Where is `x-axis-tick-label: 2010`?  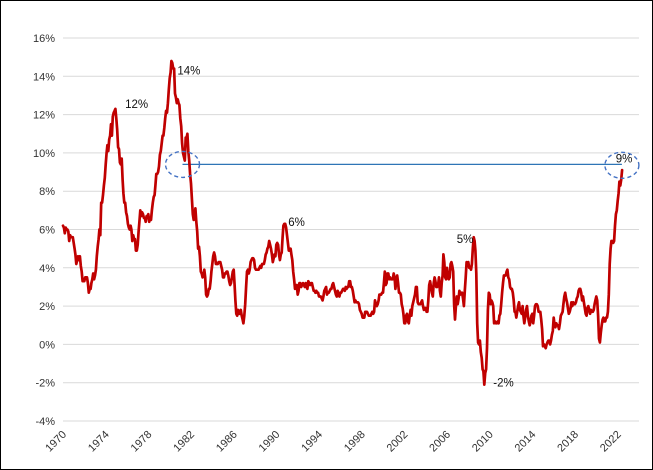
x-axis-tick-label: 2010 is located at coordinates (483, 442).